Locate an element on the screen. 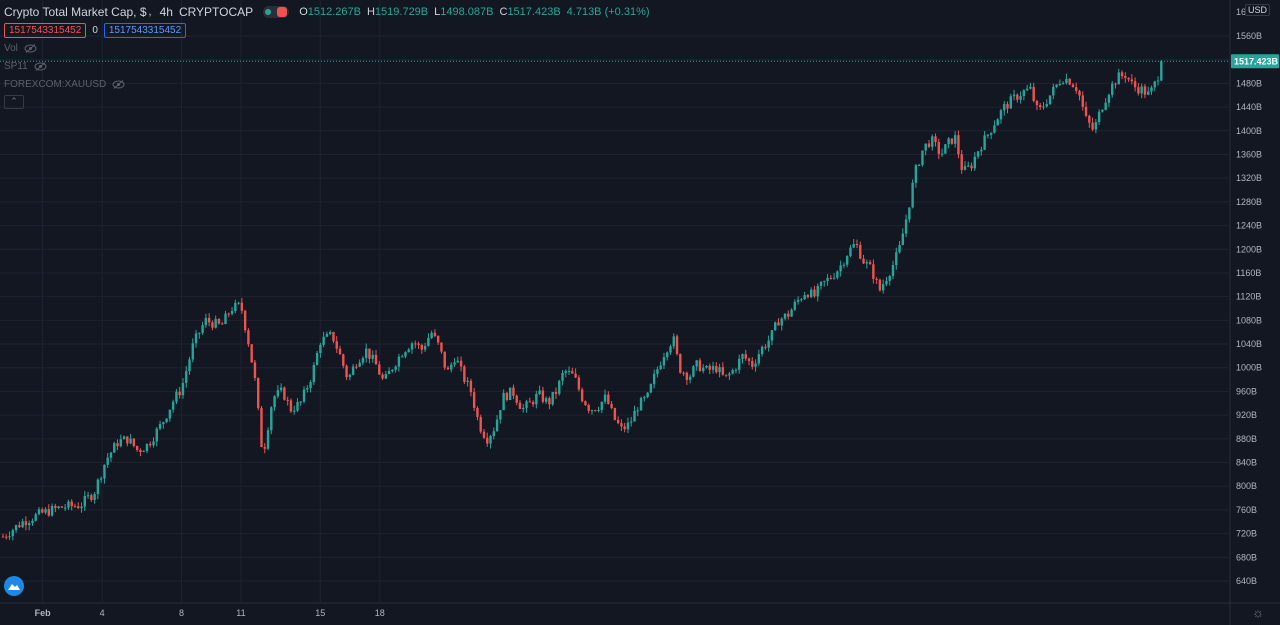 The height and width of the screenshot is (625, 1280). sell-button: 1517543315452 is located at coordinates (45, 30).